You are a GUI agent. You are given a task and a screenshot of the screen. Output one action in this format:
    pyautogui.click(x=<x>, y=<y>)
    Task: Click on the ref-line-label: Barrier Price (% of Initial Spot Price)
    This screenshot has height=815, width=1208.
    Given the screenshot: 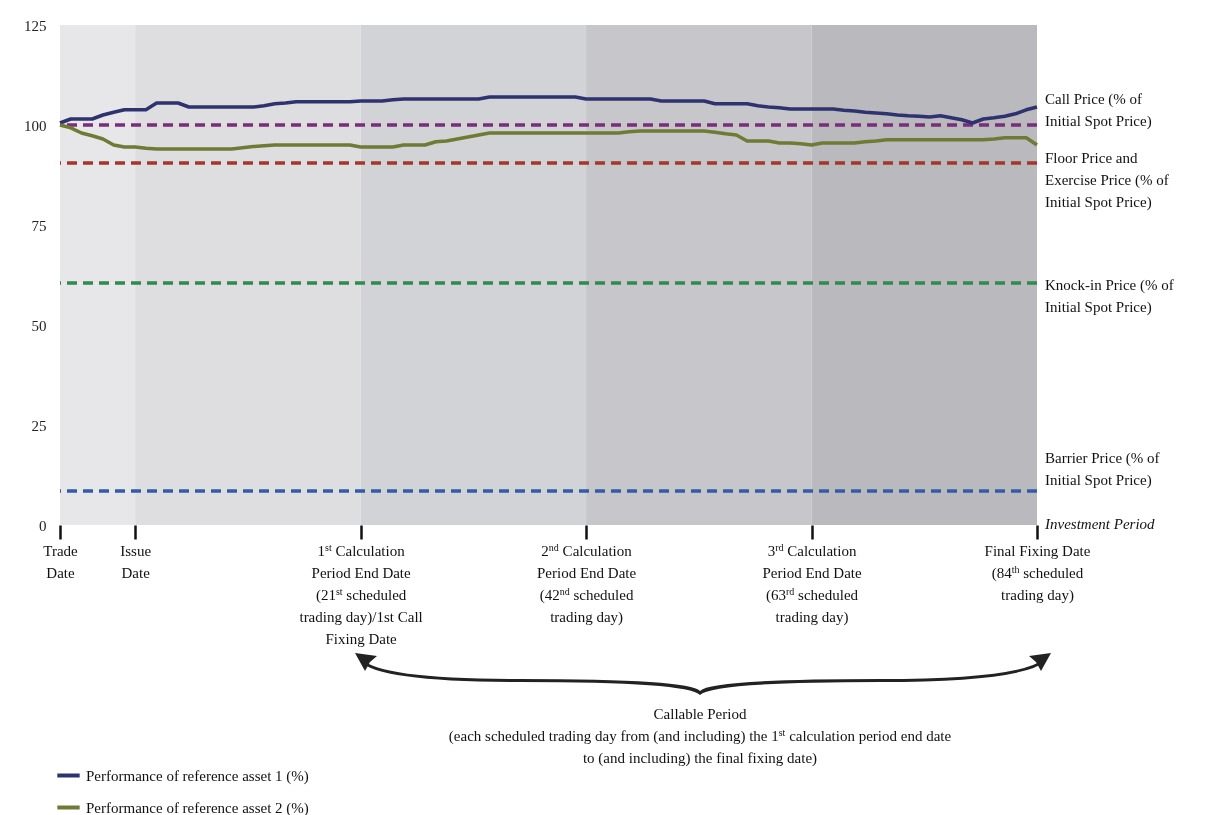 What is the action you would take?
    pyautogui.click(x=1102, y=469)
    